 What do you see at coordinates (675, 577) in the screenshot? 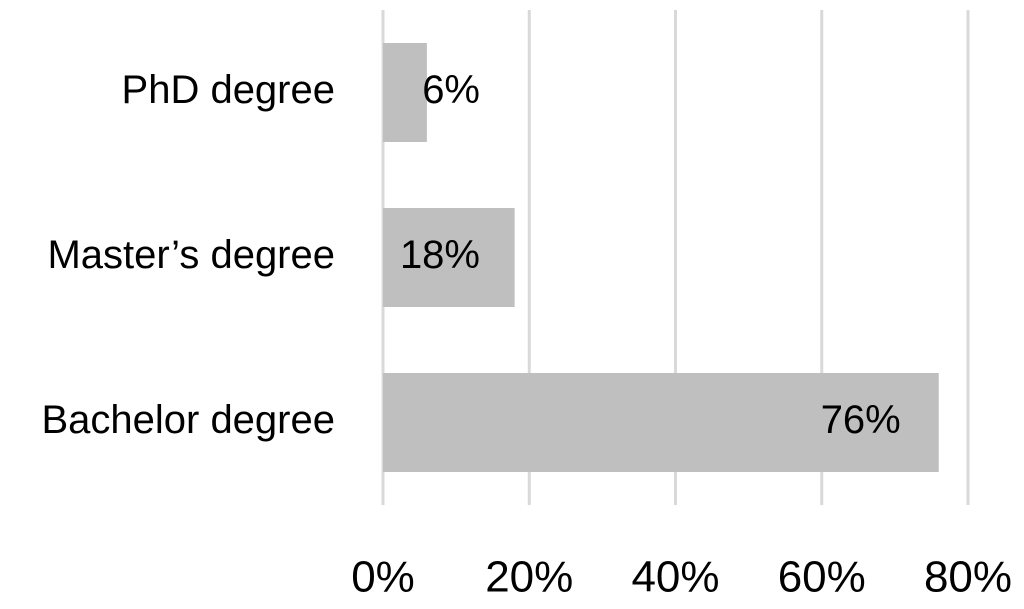
I see `x-tick-label: 40%` at bounding box center [675, 577].